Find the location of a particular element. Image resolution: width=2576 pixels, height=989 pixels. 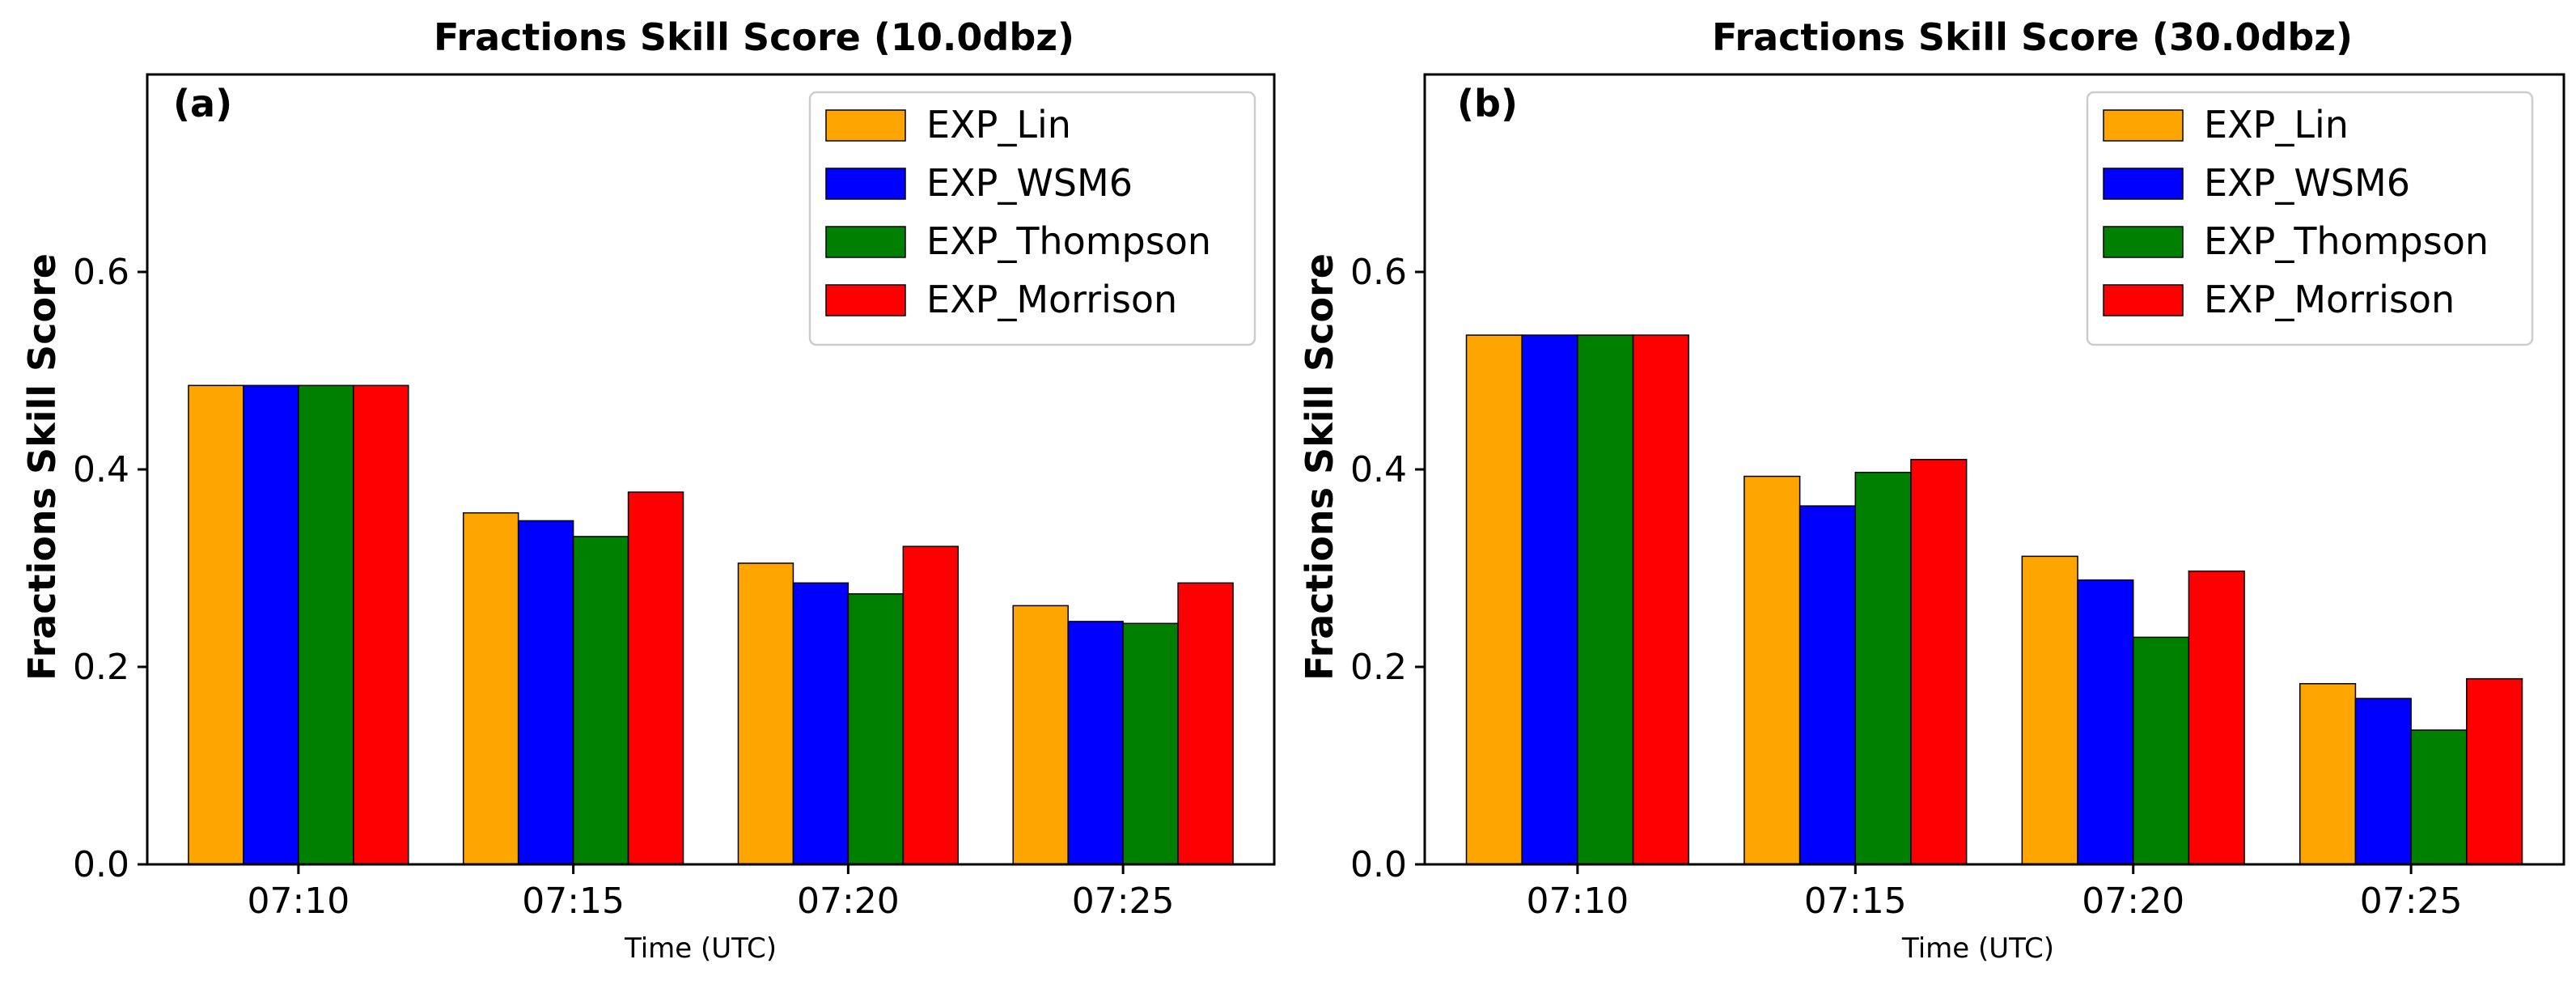

chart-title: Fractions Skill Score (30.0dbz) is located at coordinates (2032, 37).